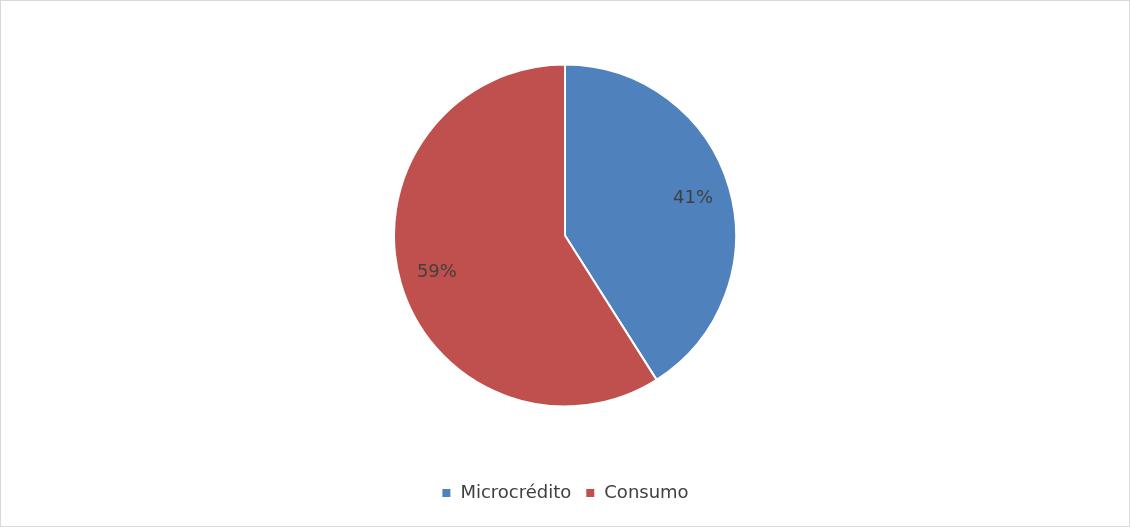 The image size is (1130, 527). I want to click on legend-label: Microcrédito, so click(516, 491).